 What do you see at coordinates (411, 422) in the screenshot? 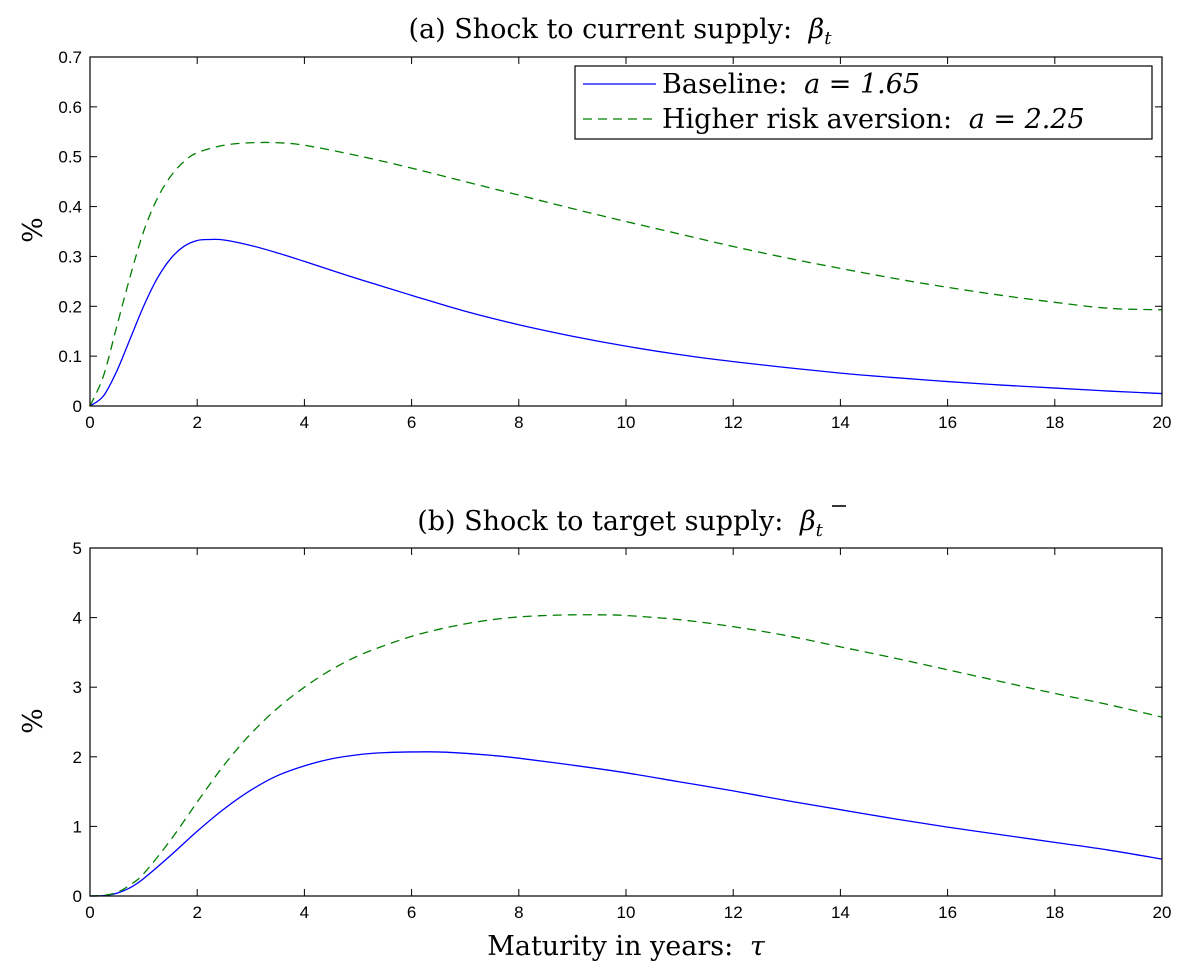
I see `panel-a-xtick-label: 6` at bounding box center [411, 422].